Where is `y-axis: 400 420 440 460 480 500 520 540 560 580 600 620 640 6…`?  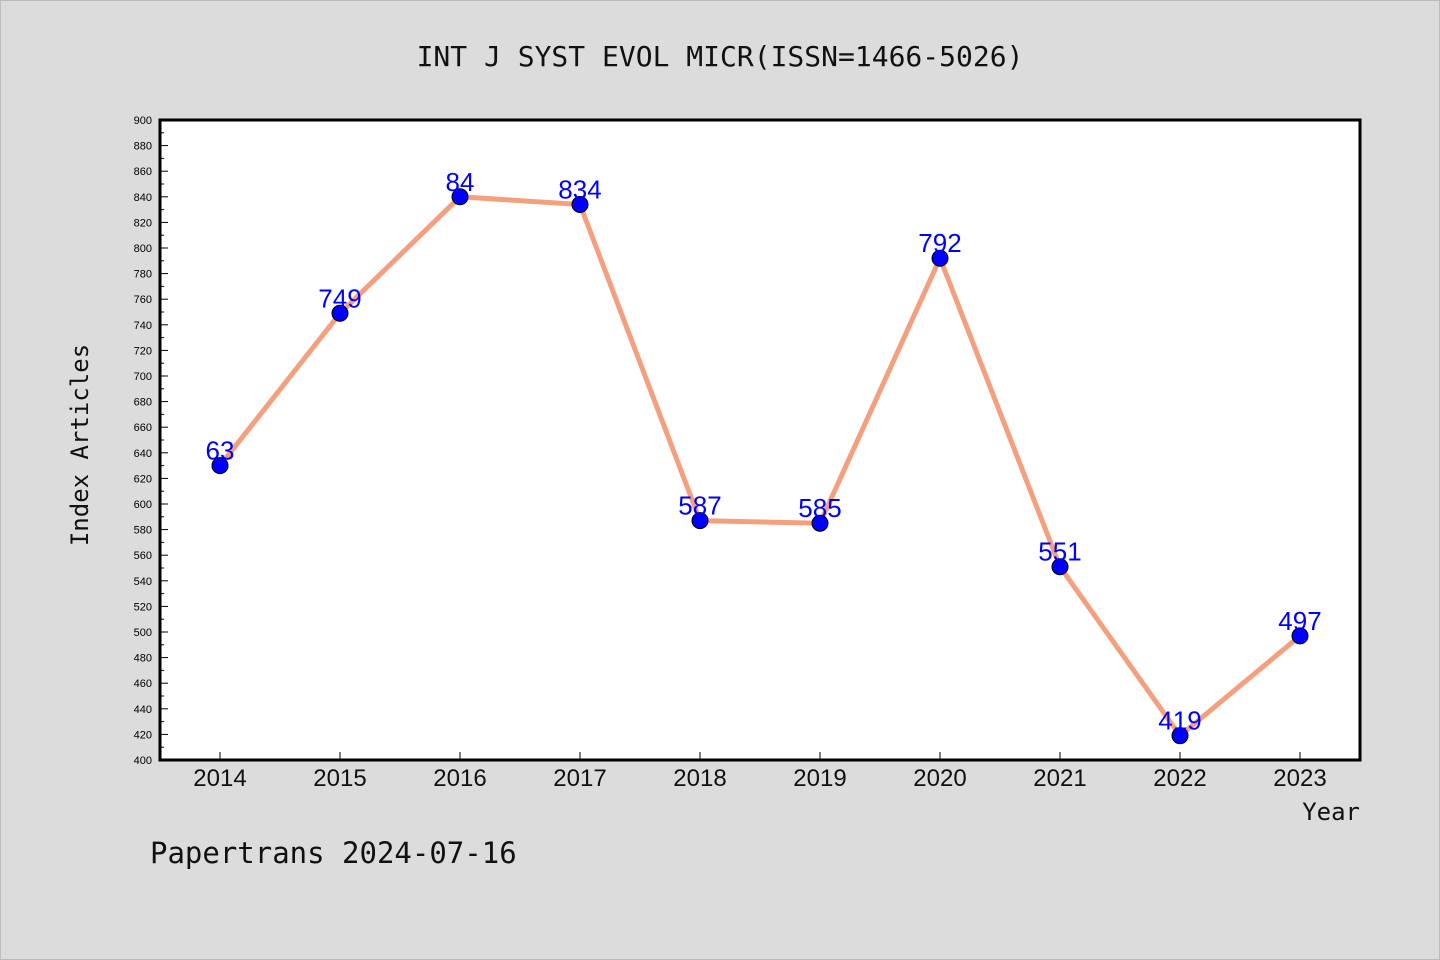 y-axis: 400 420 440 460 480 500 520 540 560 580 600 620 640 6… is located at coordinates (151, 441).